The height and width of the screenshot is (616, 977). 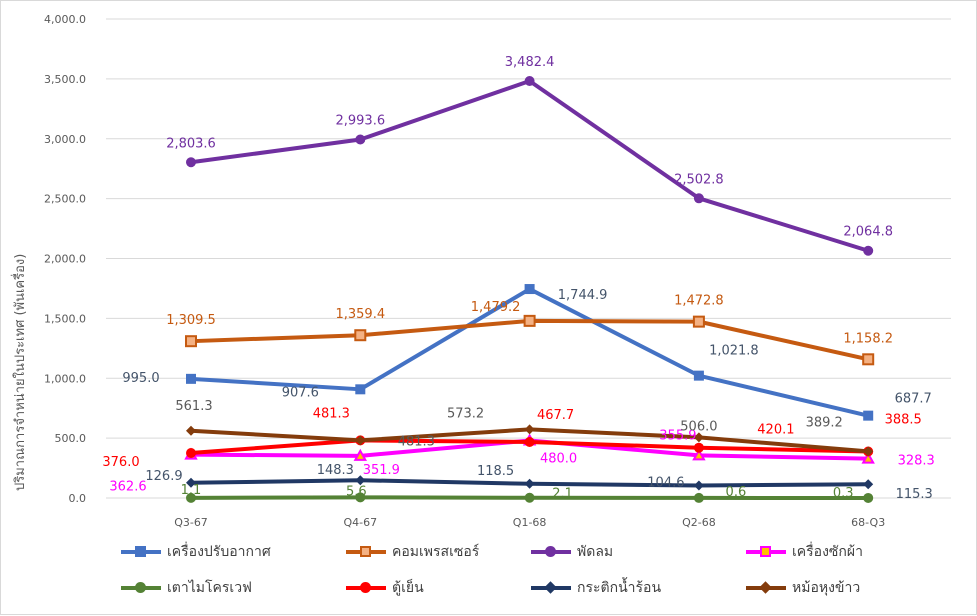 What do you see at coordinates (736, 492) in the screenshot?
I see `data-label: 0.6` at bounding box center [736, 492].